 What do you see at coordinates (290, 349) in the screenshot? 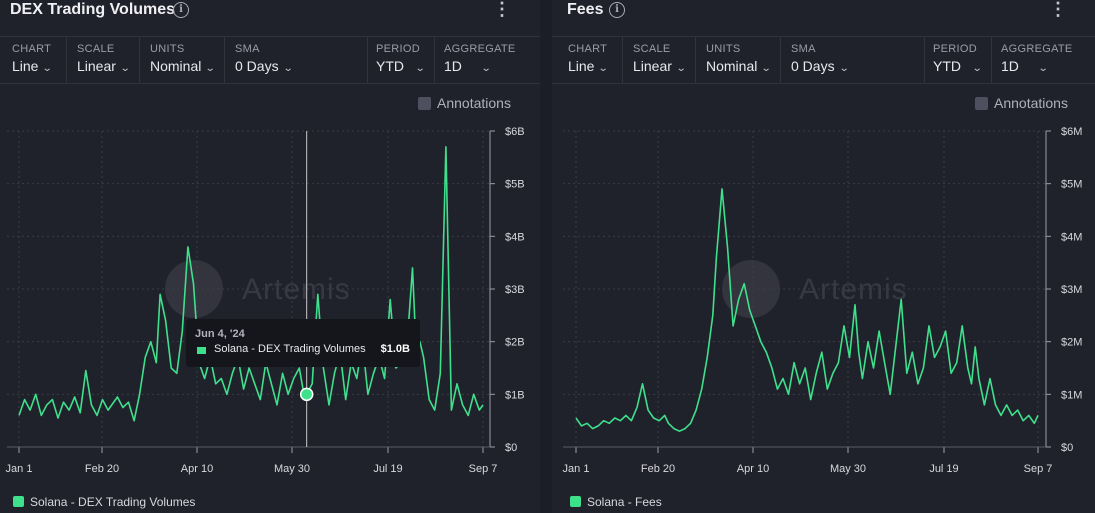
I see `tooltip-series: Solana - DEX Trading Volumes` at bounding box center [290, 349].